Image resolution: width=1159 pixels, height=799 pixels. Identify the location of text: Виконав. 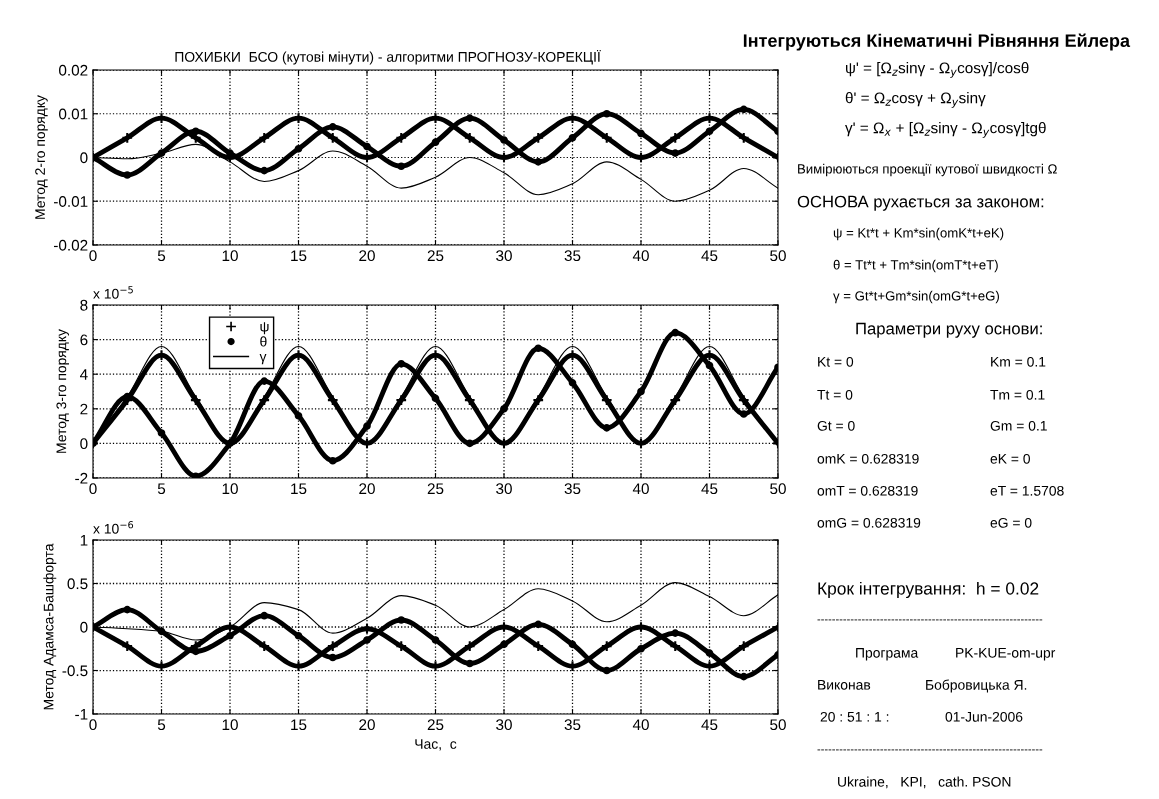
(844, 685).